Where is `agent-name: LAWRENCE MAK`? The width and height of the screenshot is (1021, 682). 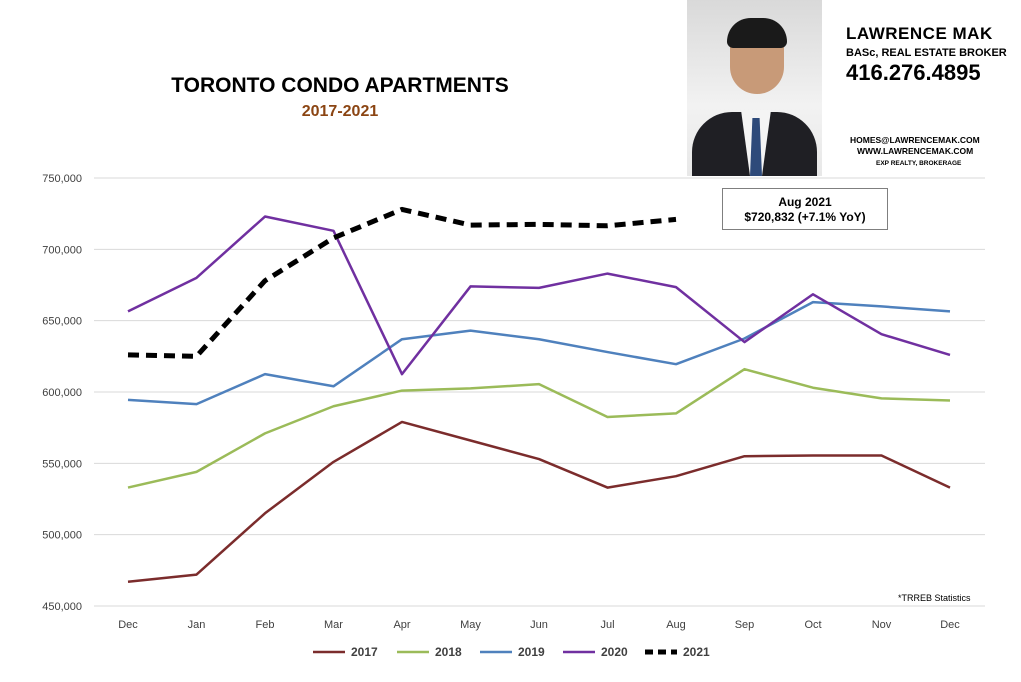 agent-name: LAWRENCE MAK is located at coordinates (919, 33).